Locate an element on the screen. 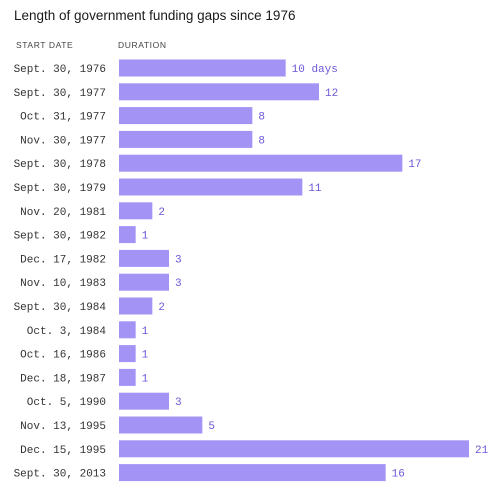 This screenshot has width=500, height=492. duration-column-header: DURATION is located at coordinates (142, 45).